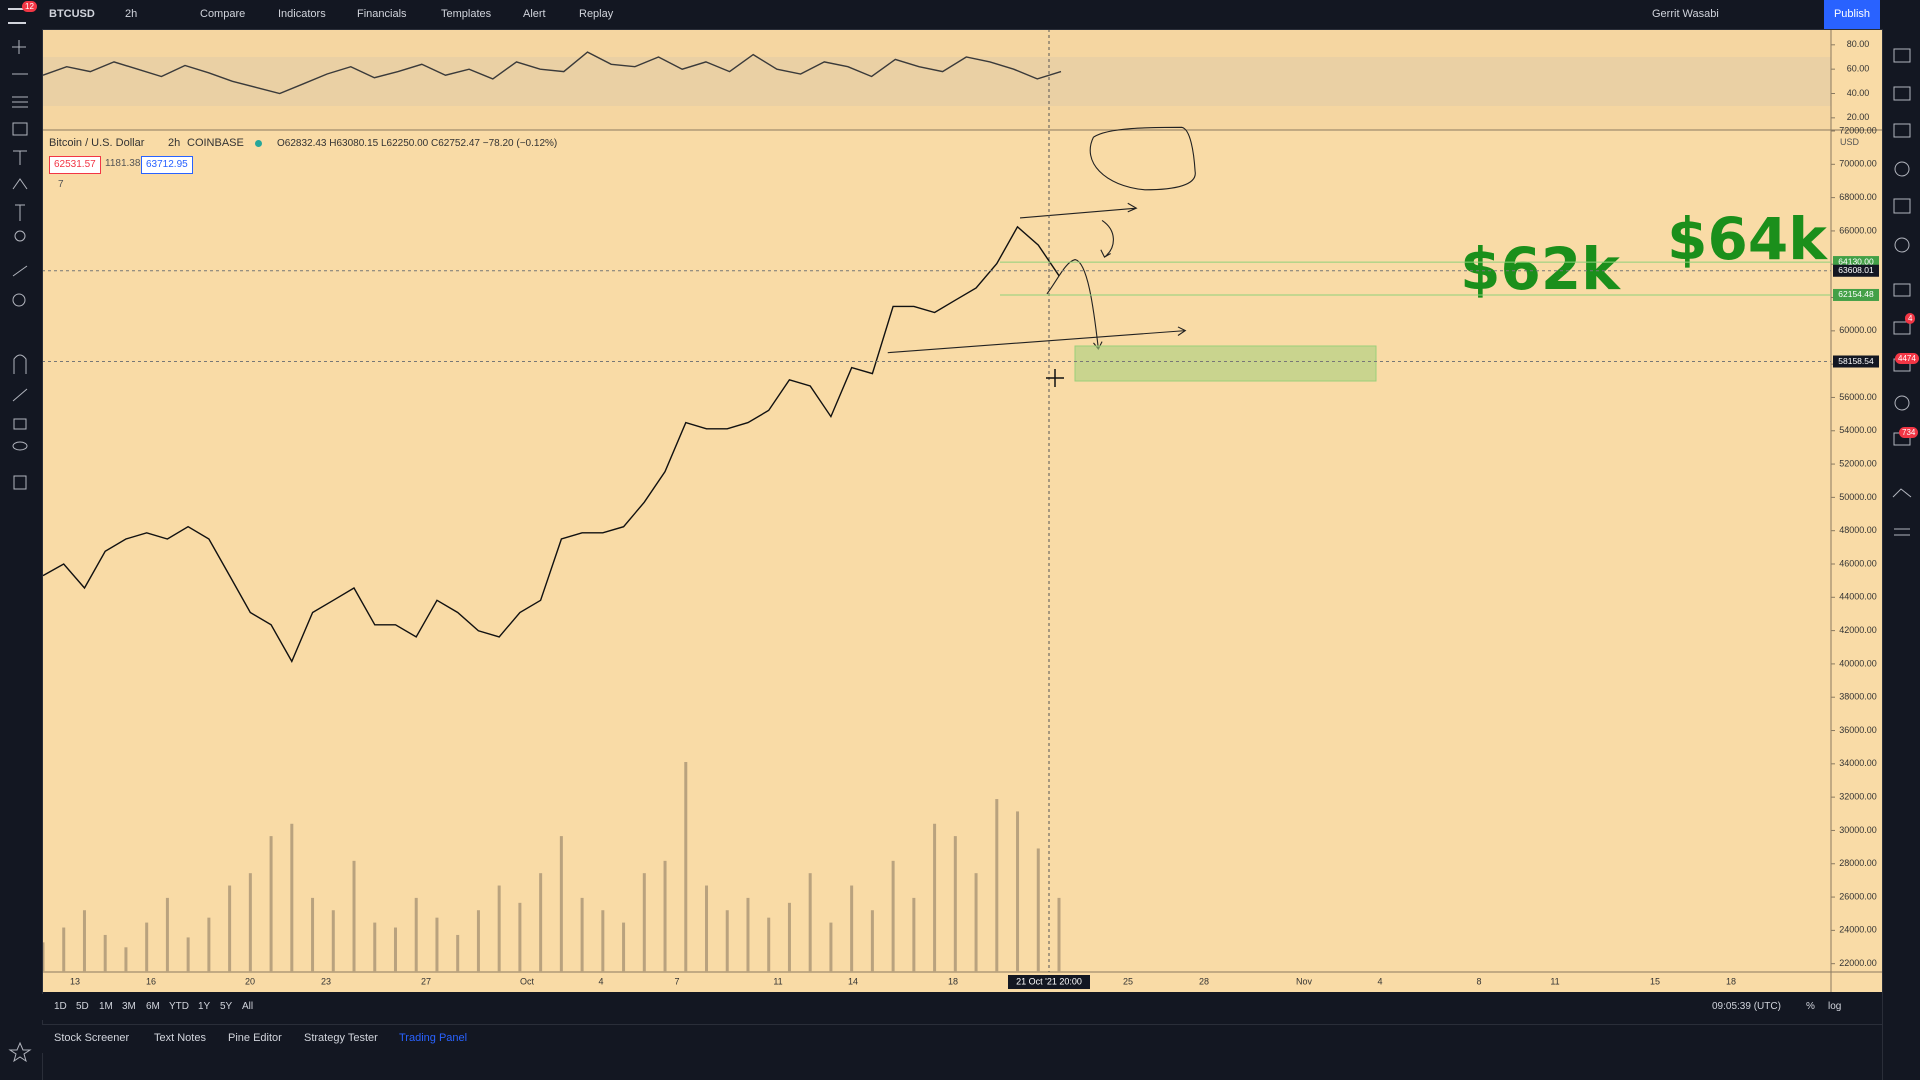 The image size is (1920, 1080). I want to click on compare: Compare, so click(223, 14).